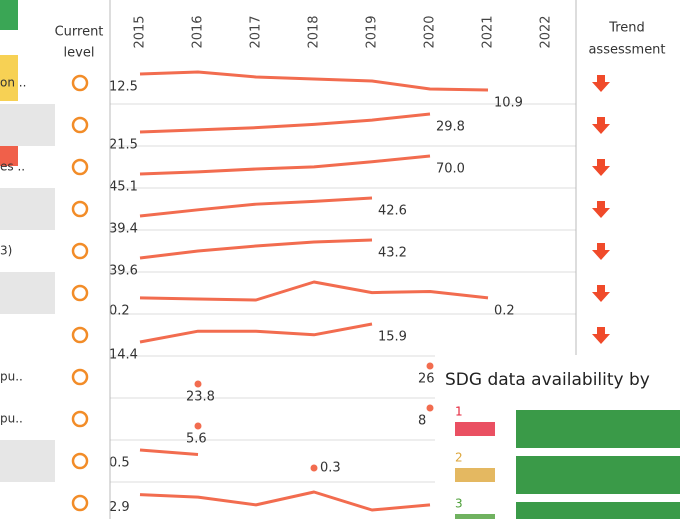 The height and width of the screenshot is (519, 680). Describe the element at coordinates (79, 53) in the screenshot. I see `header-current: level` at that location.